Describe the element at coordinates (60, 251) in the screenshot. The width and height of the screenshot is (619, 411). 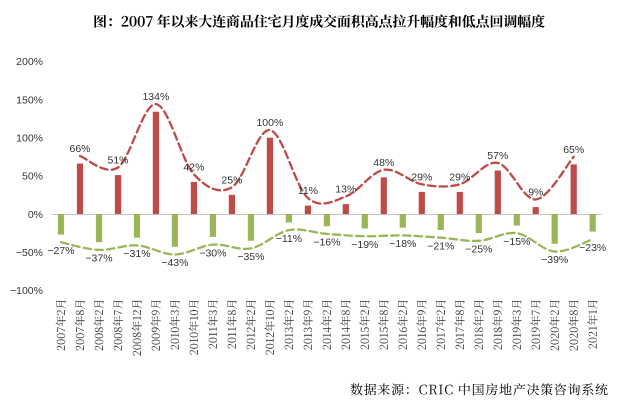
I see `svg-text: −27%` at that location.